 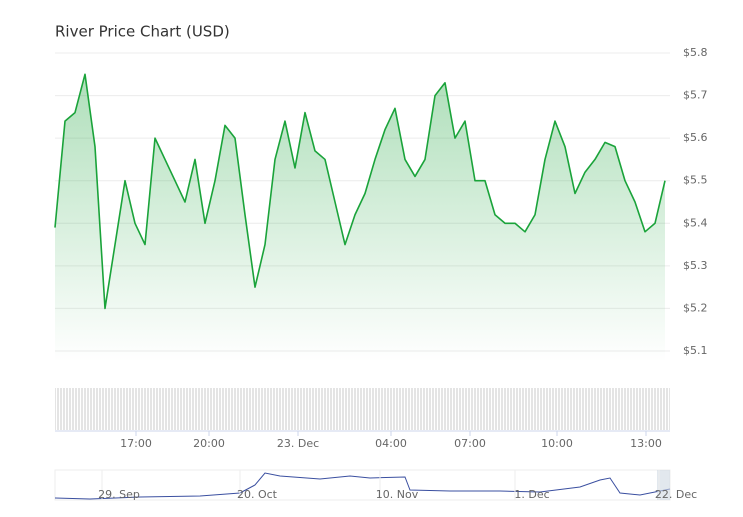 I want to click on navigator-label: 10. Nov, so click(x=397, y=494).